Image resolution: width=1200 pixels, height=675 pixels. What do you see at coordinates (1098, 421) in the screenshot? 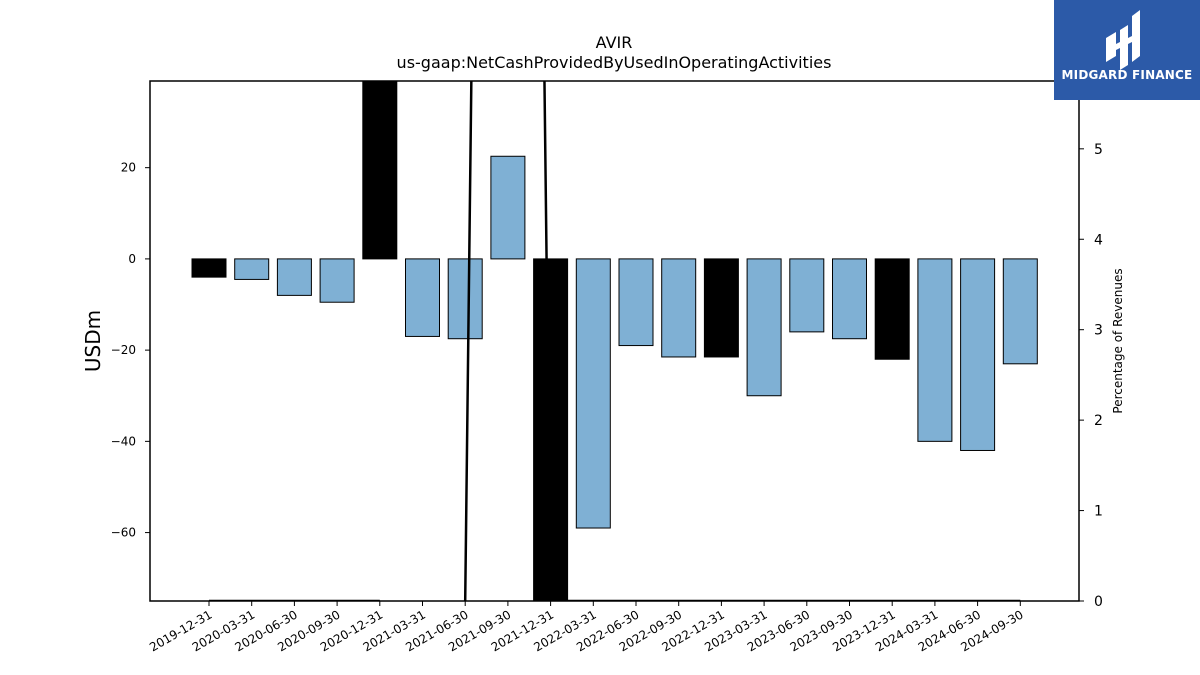
I see `y2-tick-label: 2` at bounding box center [1098, 421].